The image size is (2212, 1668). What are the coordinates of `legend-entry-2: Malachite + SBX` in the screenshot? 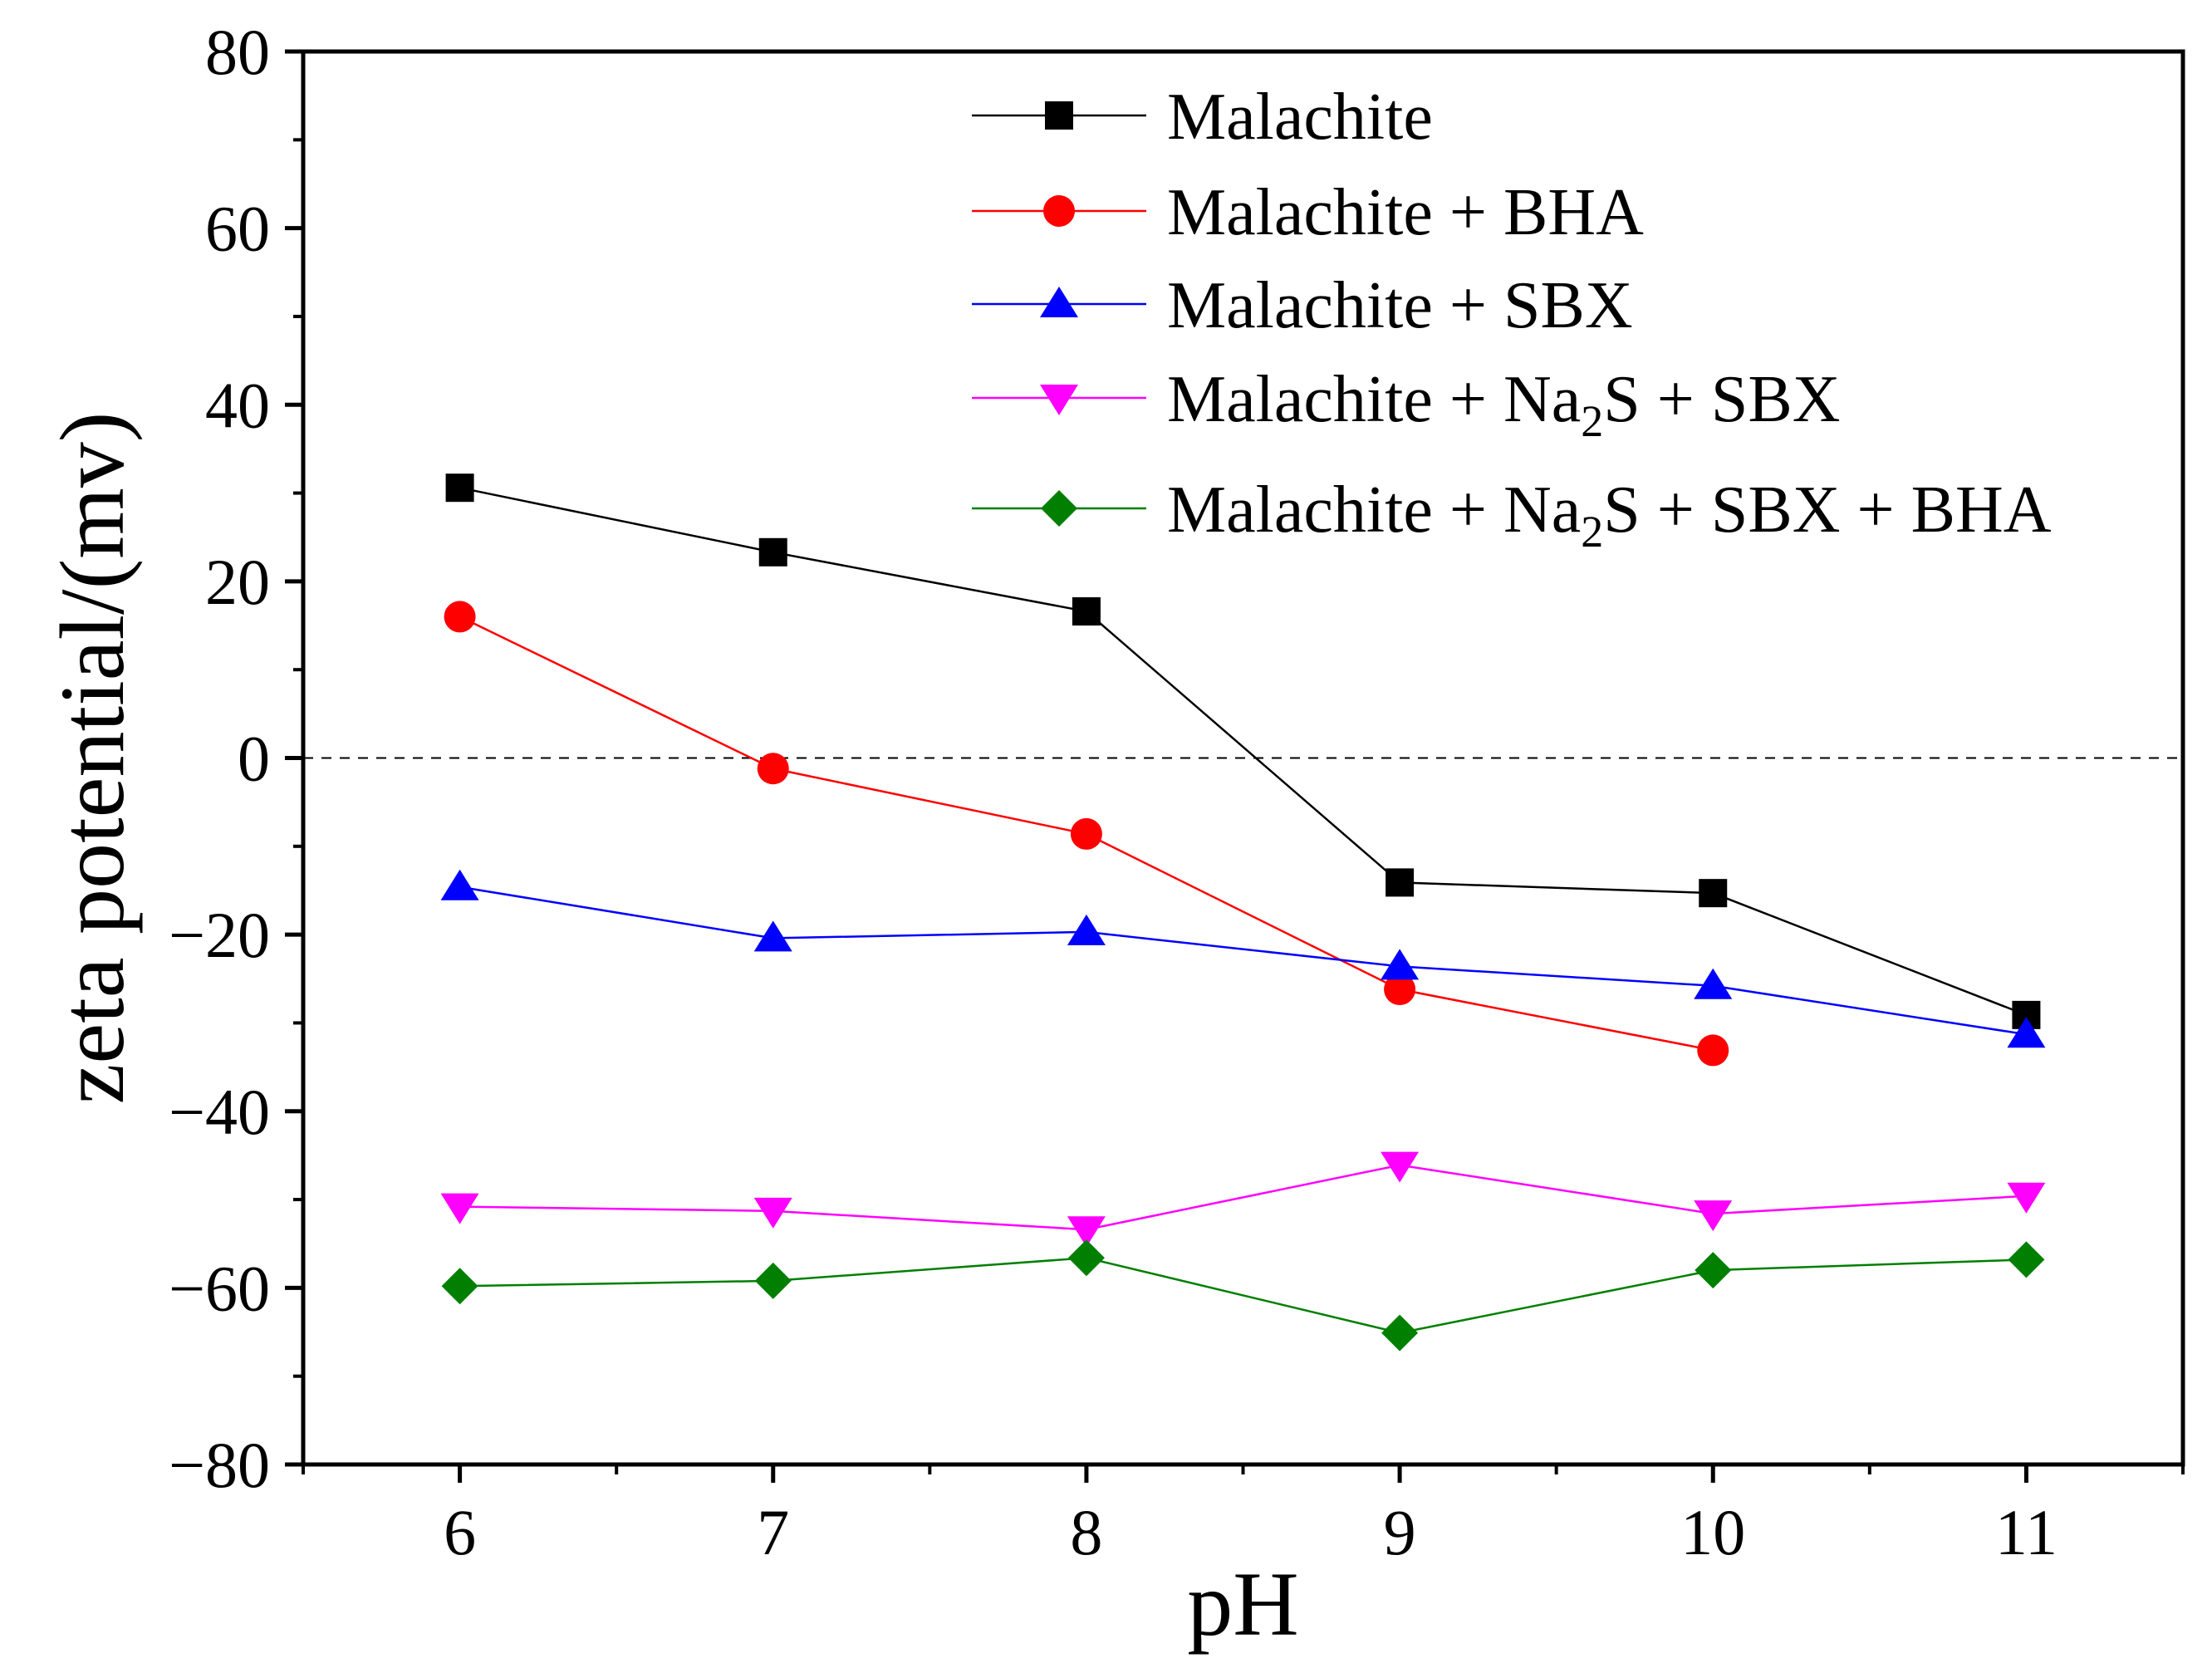 It's located at (1302, 305).